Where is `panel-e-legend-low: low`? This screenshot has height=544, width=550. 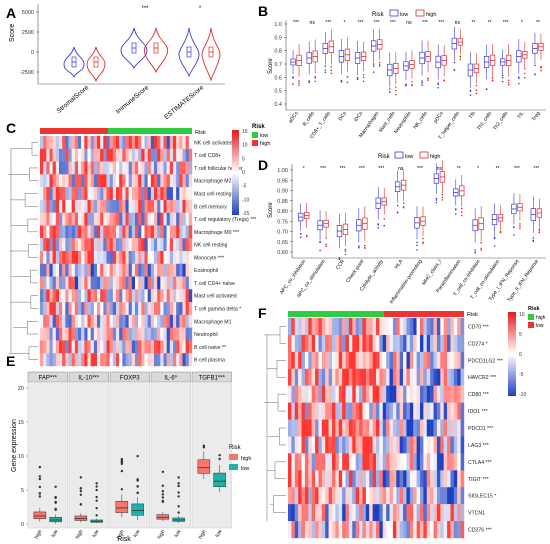 panel-e-legend-low: low is located at coordinates (245, 469).